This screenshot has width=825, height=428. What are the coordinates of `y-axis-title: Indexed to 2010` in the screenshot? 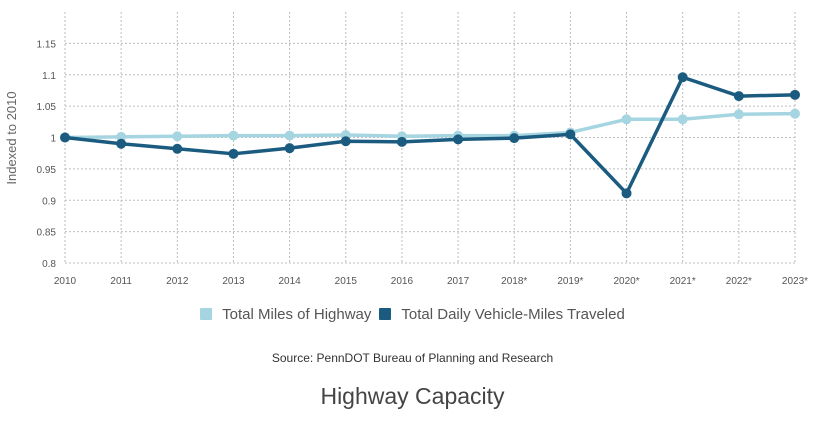 It's located at (11, 137).